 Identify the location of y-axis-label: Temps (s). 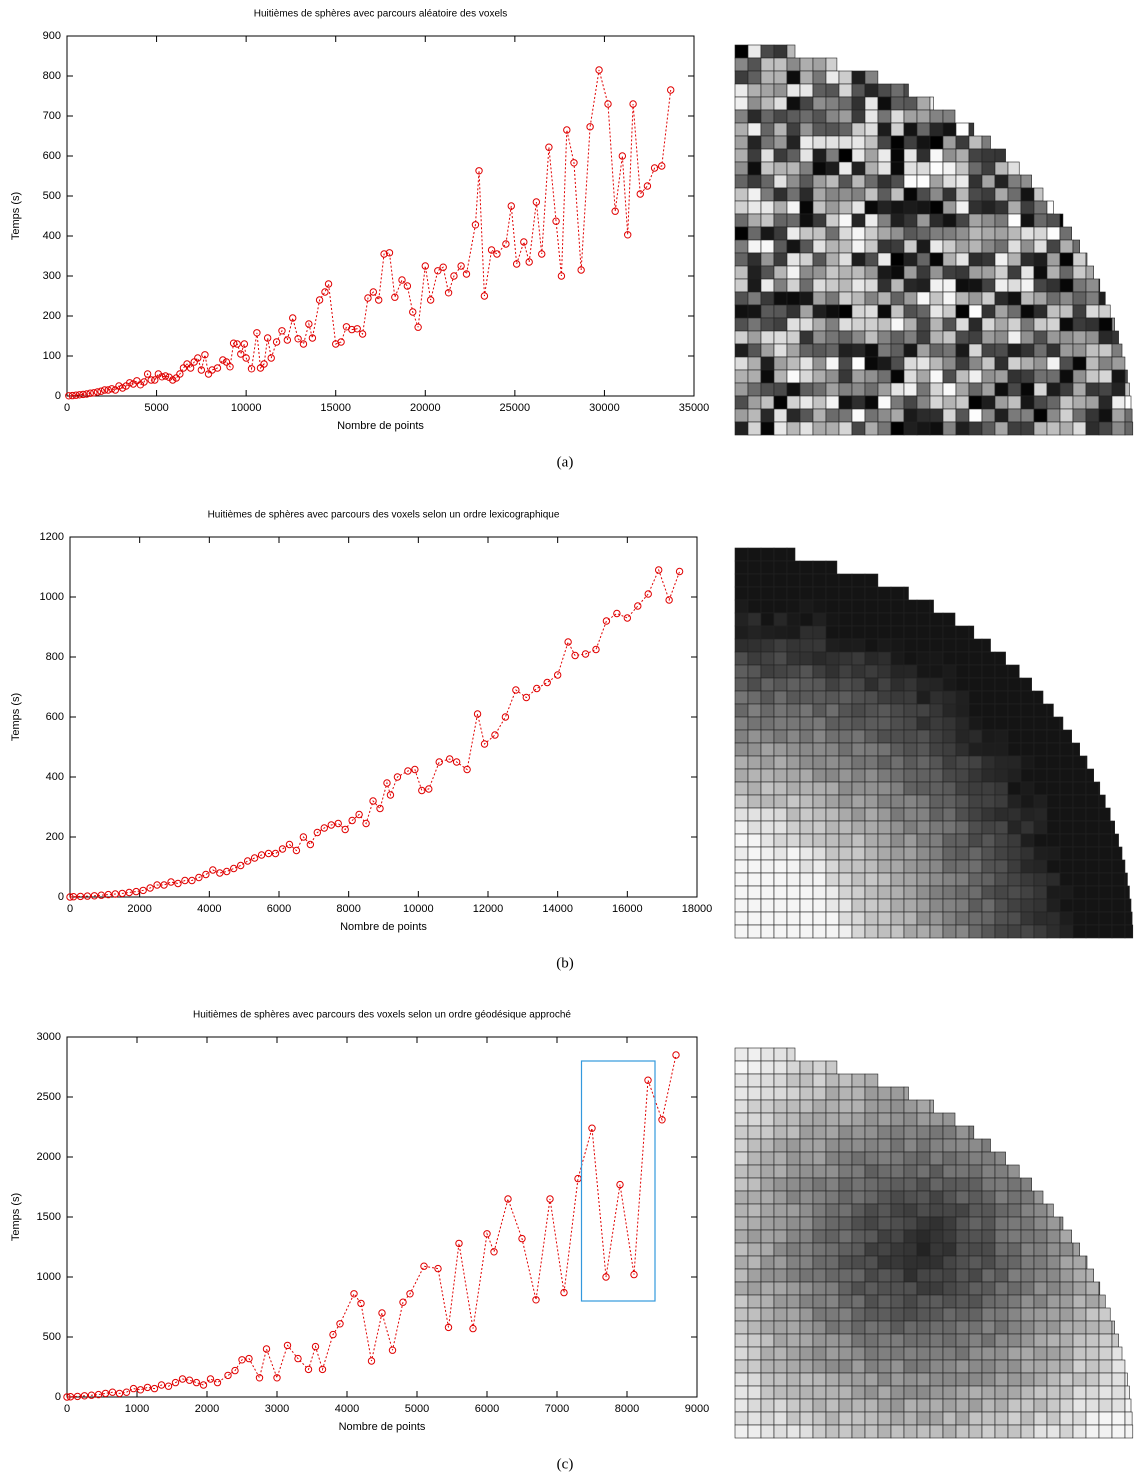
(16, 717).